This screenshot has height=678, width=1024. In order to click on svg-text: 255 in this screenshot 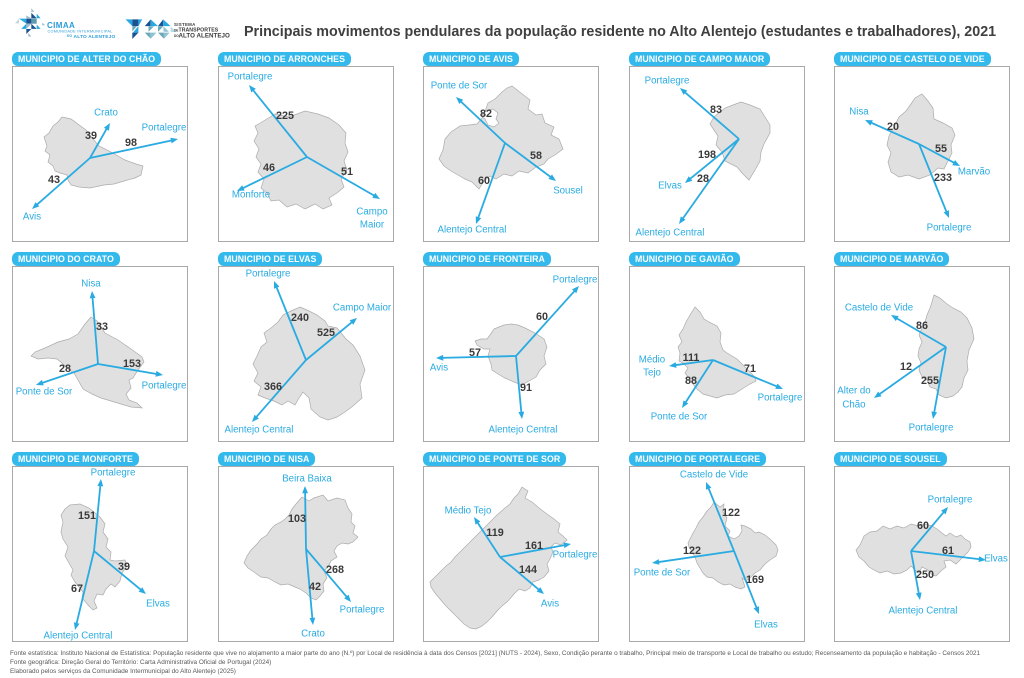, I will do `click(930, 381)`.